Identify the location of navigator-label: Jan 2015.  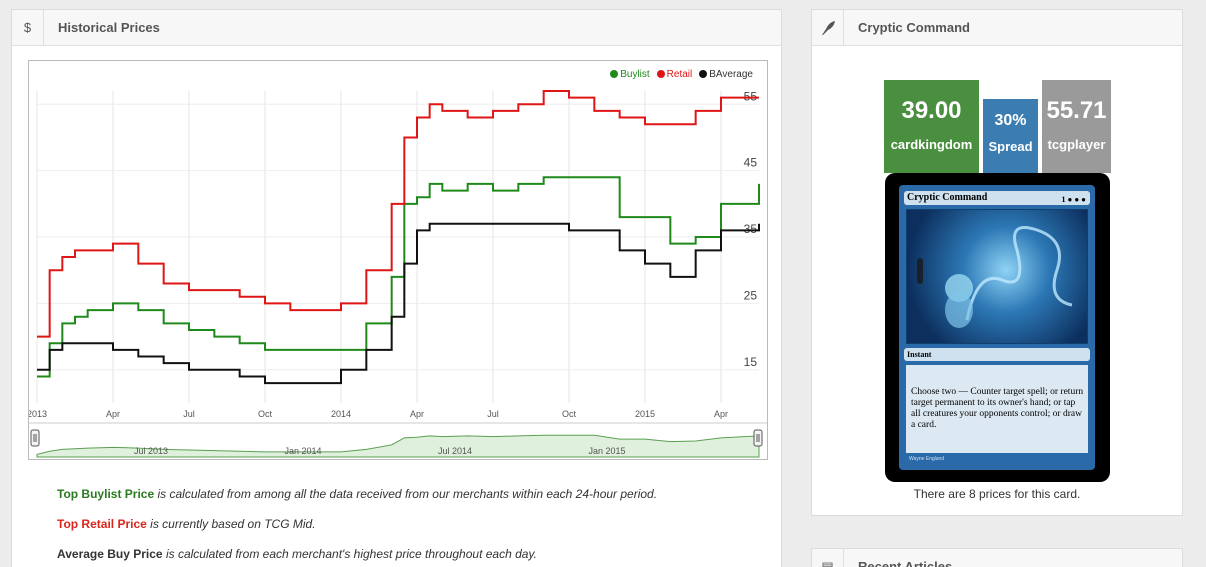
(606, 451).